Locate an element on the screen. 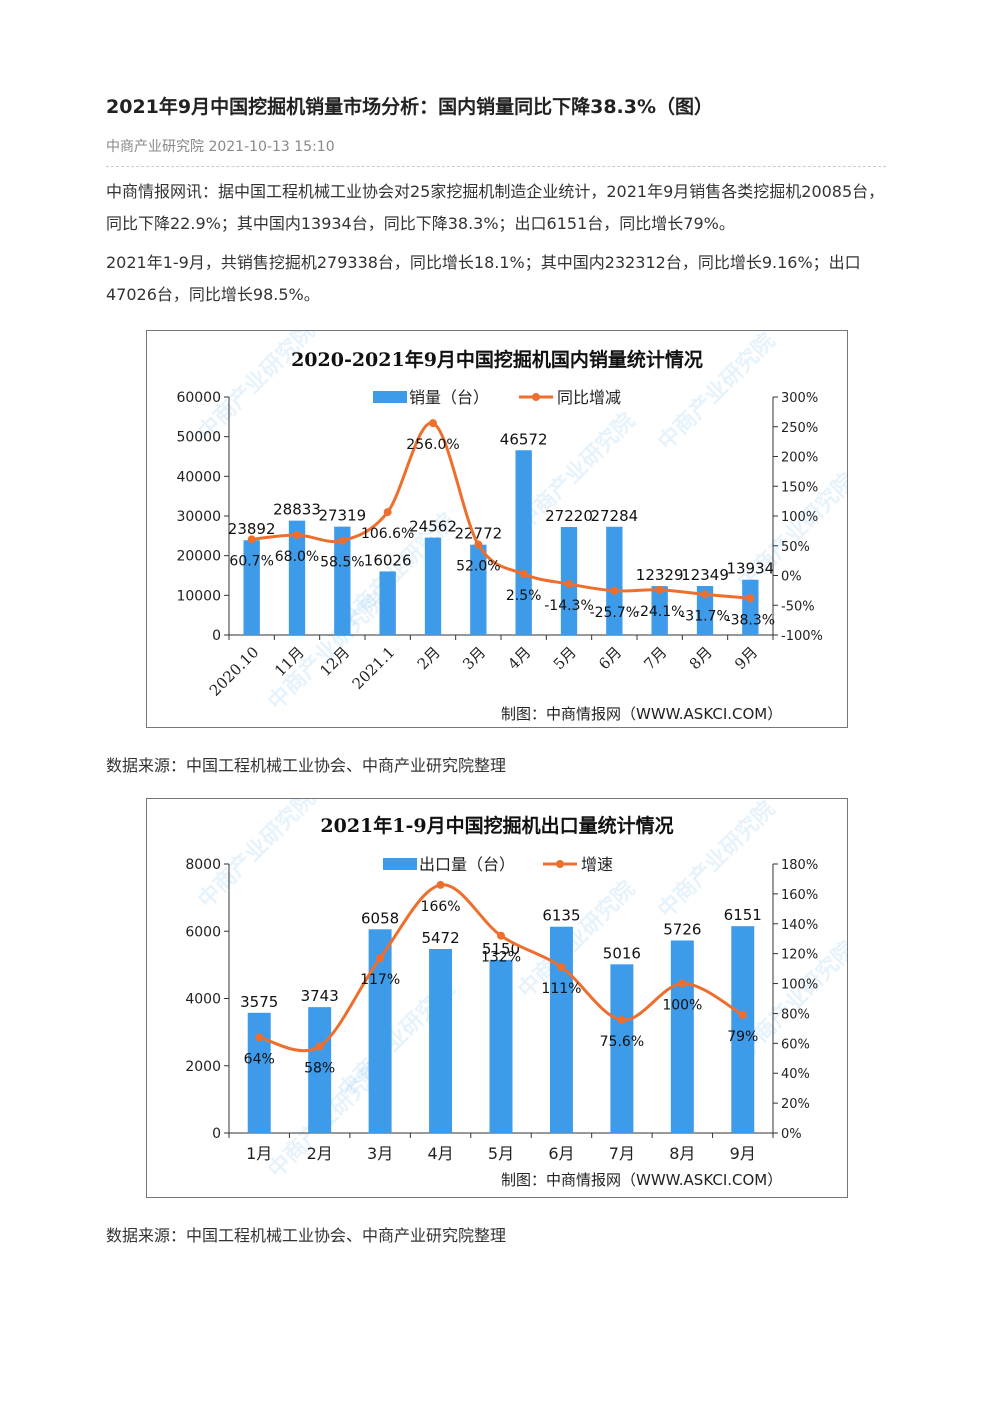 This screenshot has width=992, height=1403. line-value-label: 100% is located at coordinates (682, 1006).